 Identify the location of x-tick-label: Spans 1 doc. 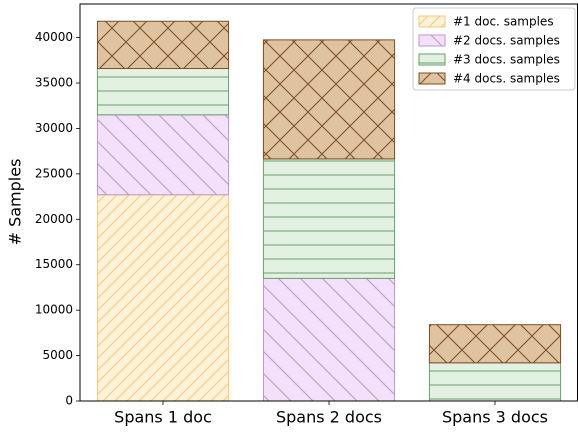
(163, 417).